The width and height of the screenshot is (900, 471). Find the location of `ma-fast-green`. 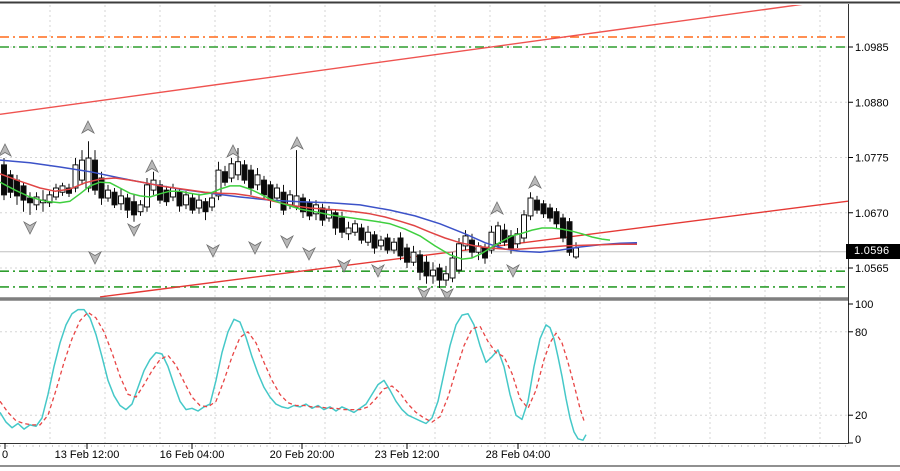

ma-fast-green is located at coordinates (305, 220).